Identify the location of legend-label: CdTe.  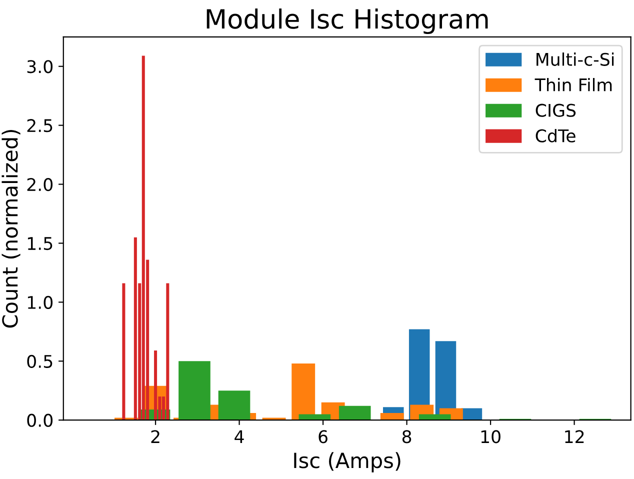
(556, 135).